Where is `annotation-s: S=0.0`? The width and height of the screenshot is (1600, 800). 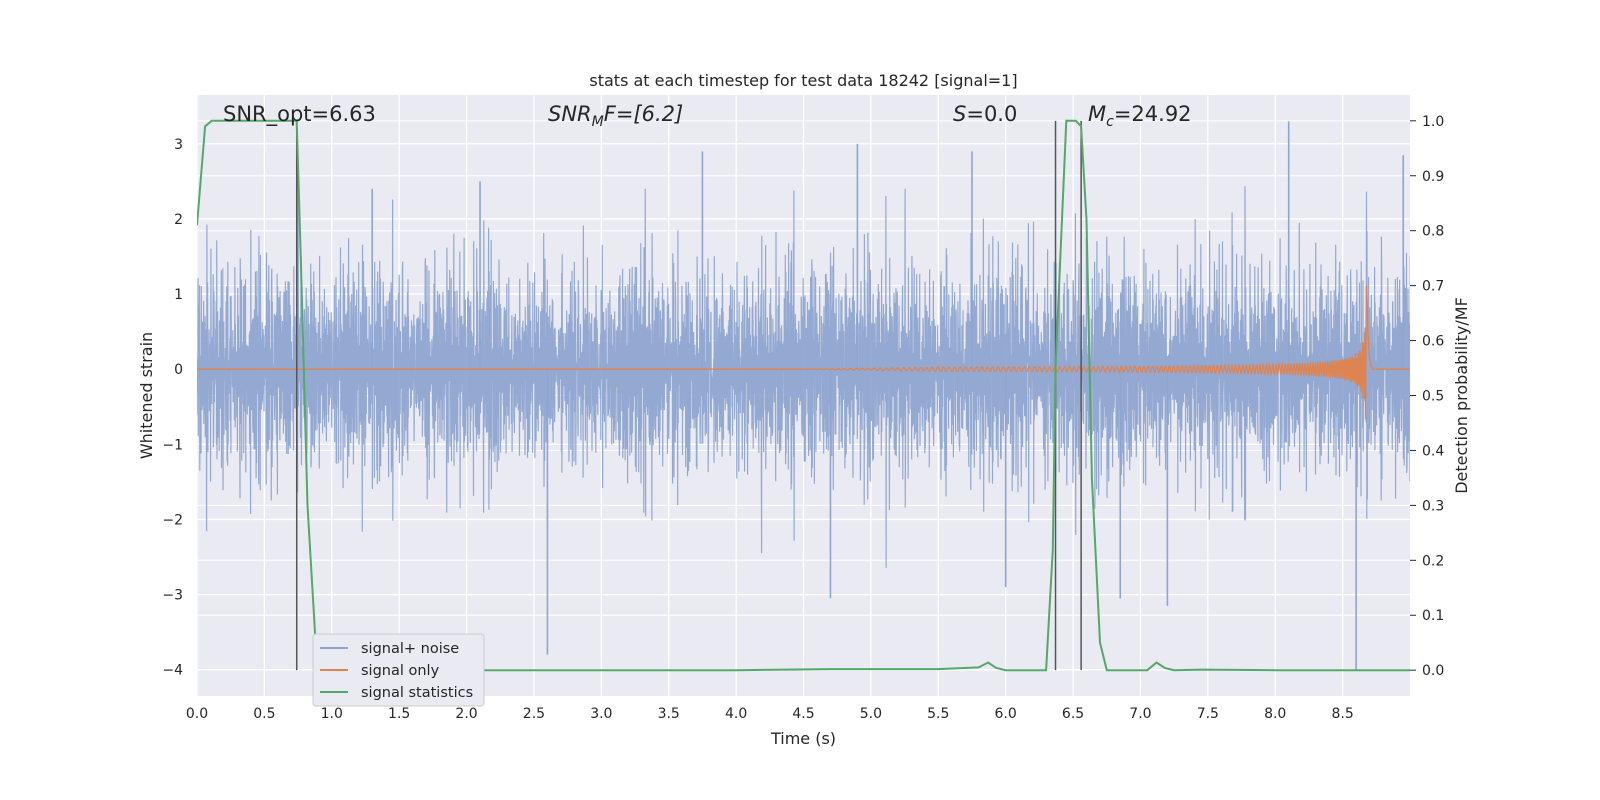 annotation-s: S=0.0 is located at coordinates (985, 114).